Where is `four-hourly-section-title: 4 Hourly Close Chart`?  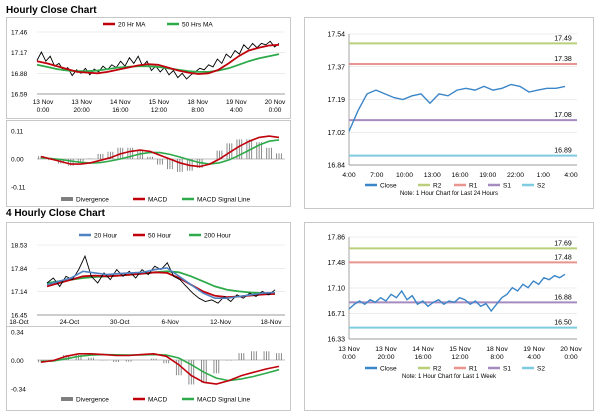
four-hourly-section-title: 4 Hourly Close Chart is located at coordinates (55, 213).